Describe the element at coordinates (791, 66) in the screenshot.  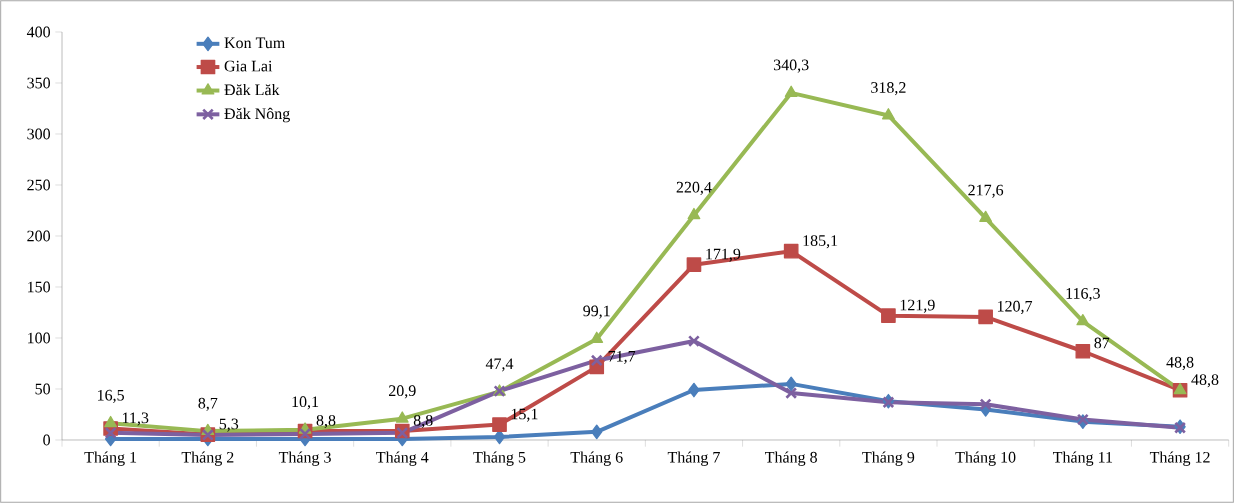
I see `data-label: 340,3` at that location.